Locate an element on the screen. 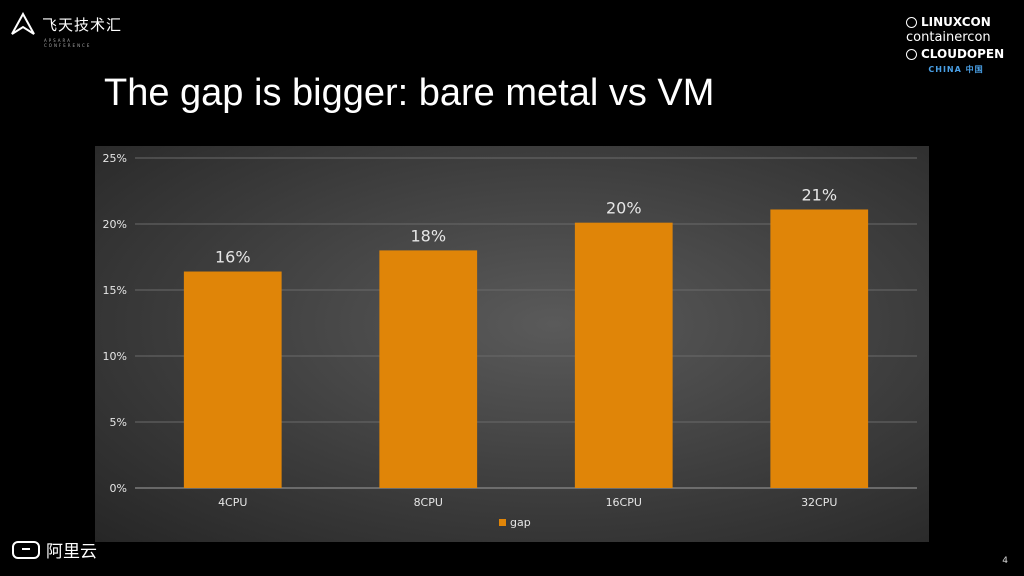 This screenshot has width=1024, height=576. aliyun-logo: 阿里云 is located at coordinates (54, 549).